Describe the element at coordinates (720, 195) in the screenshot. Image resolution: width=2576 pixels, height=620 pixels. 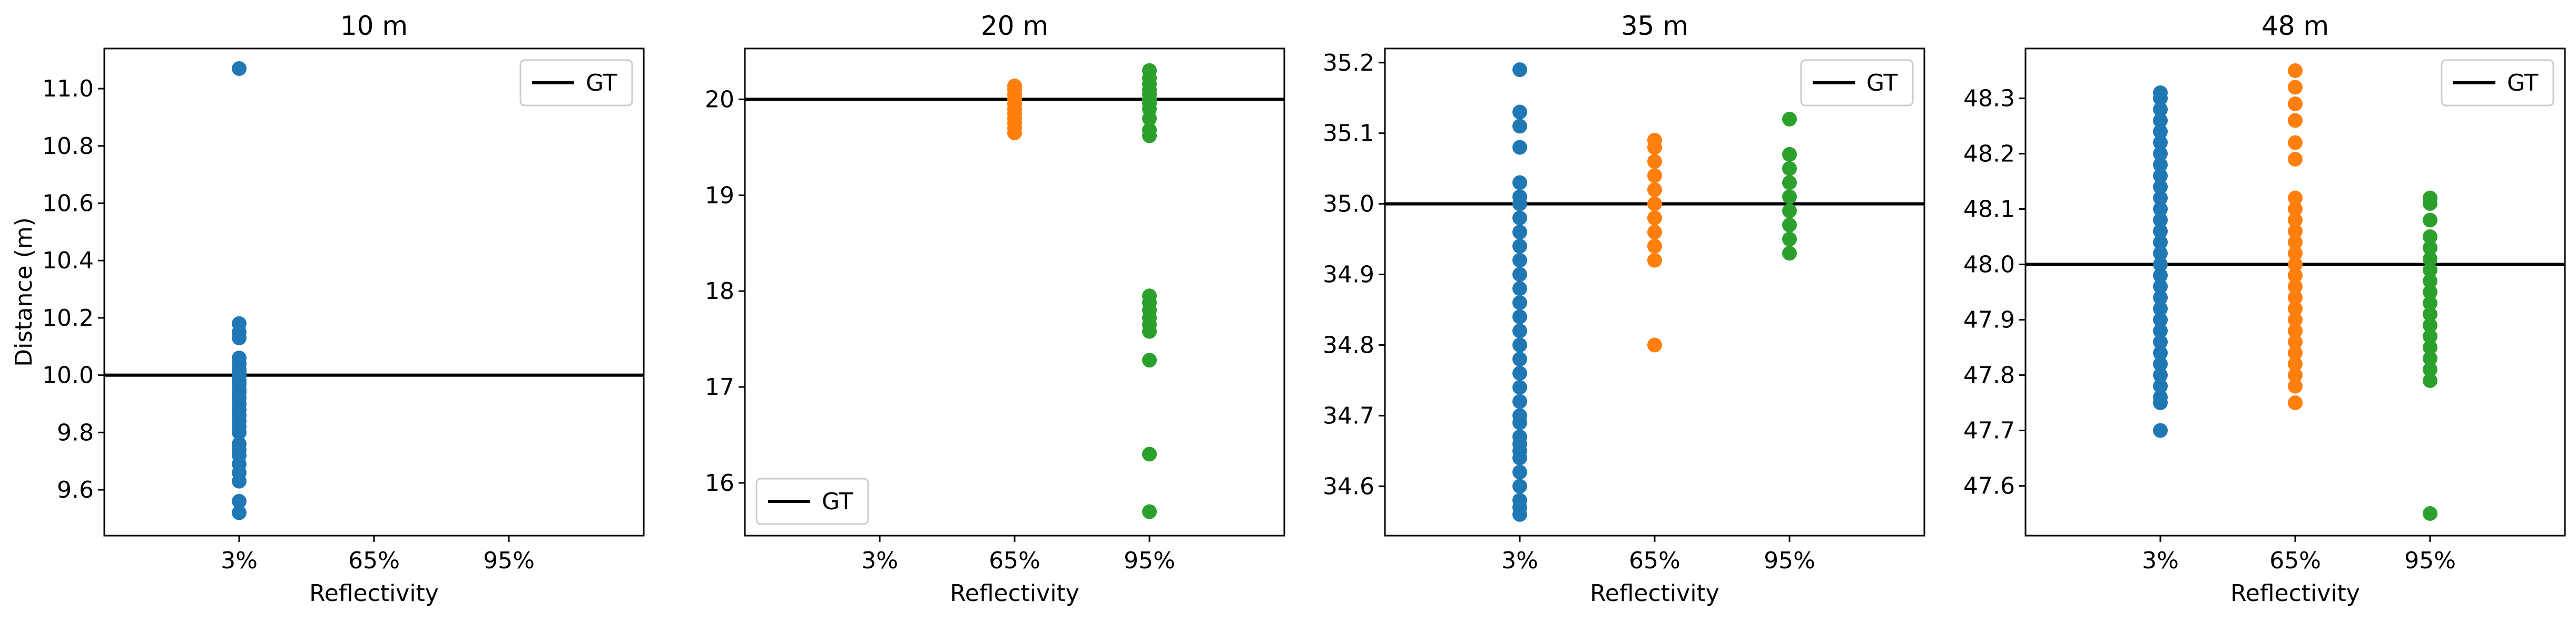
I see `y-tick-label: 19` at that location.